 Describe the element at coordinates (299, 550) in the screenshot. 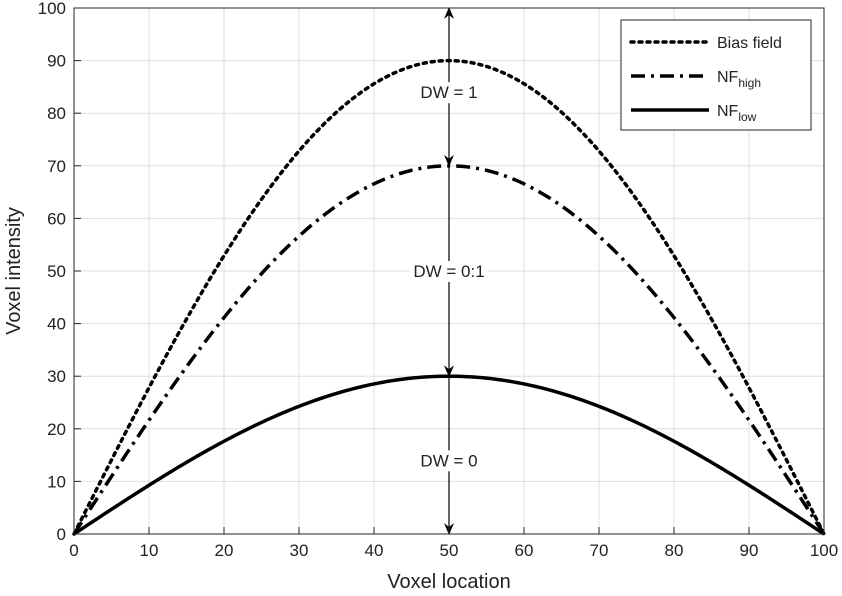

I see `x-tick-label: 30` at that location.